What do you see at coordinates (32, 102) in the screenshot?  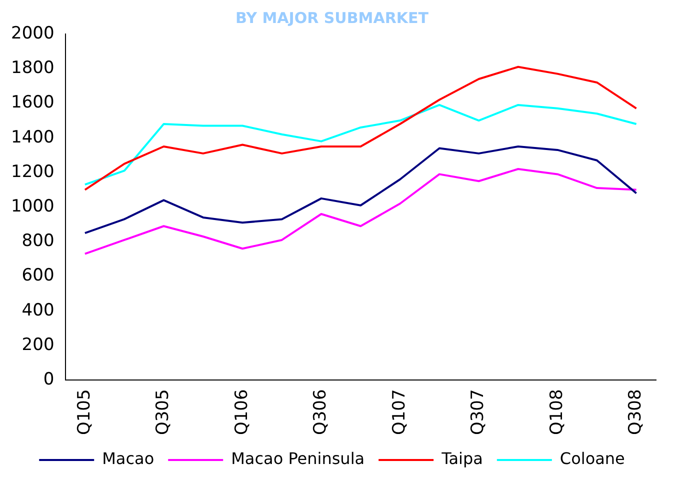 I see `y-tick-label: 1600` at bounding box center [32, 102].